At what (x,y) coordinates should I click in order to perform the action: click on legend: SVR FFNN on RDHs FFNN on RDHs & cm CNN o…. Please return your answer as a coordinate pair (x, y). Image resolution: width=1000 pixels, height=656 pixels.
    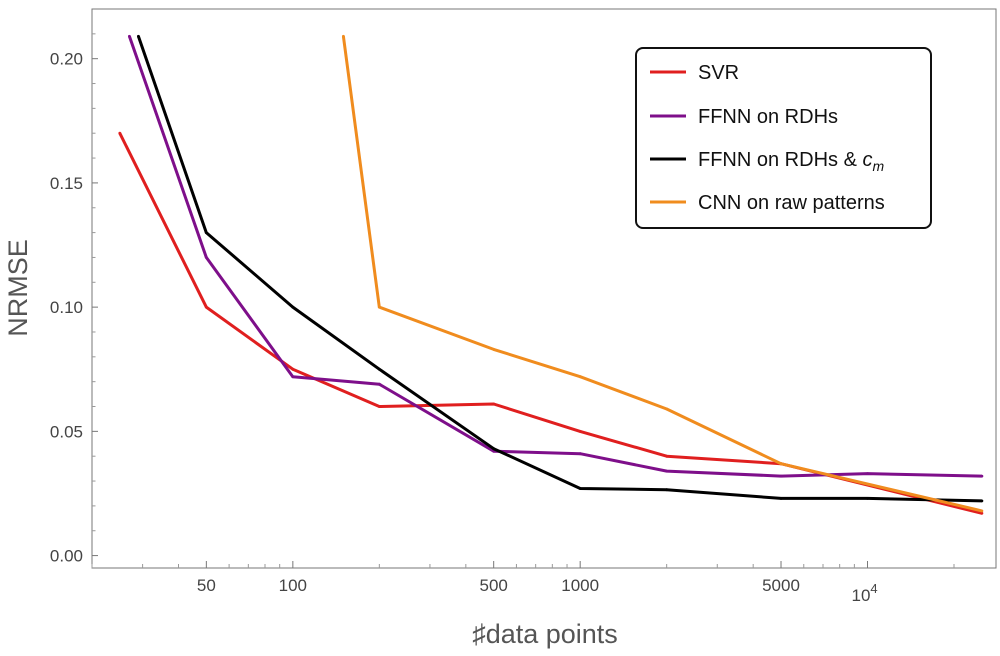
    Looking at the image, I should click on (783, 138).